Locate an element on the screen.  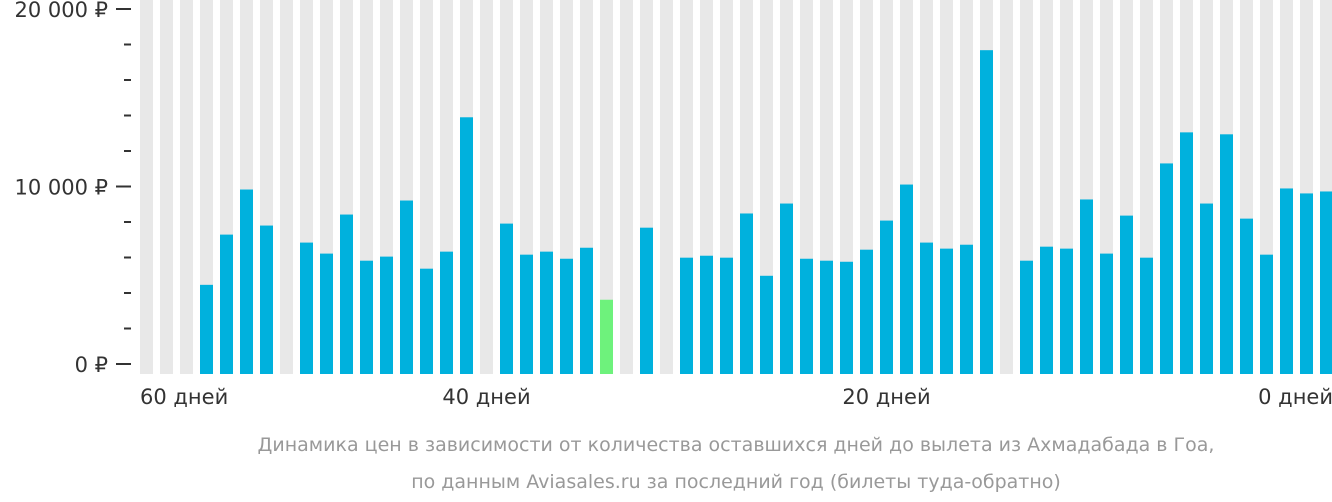
y-tick-label: 20 000 ₽ is located at coordinates (61, 11).